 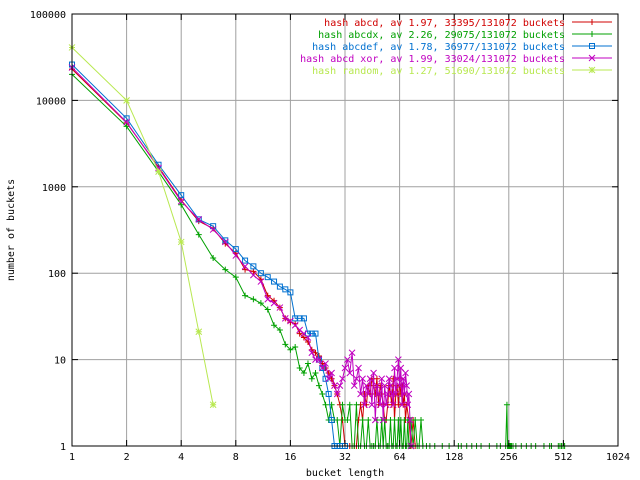 What do you see at coordinates (509, 457) in the screenshot?
I see `x-tick-label: 256` at bounding box center [509, 457].